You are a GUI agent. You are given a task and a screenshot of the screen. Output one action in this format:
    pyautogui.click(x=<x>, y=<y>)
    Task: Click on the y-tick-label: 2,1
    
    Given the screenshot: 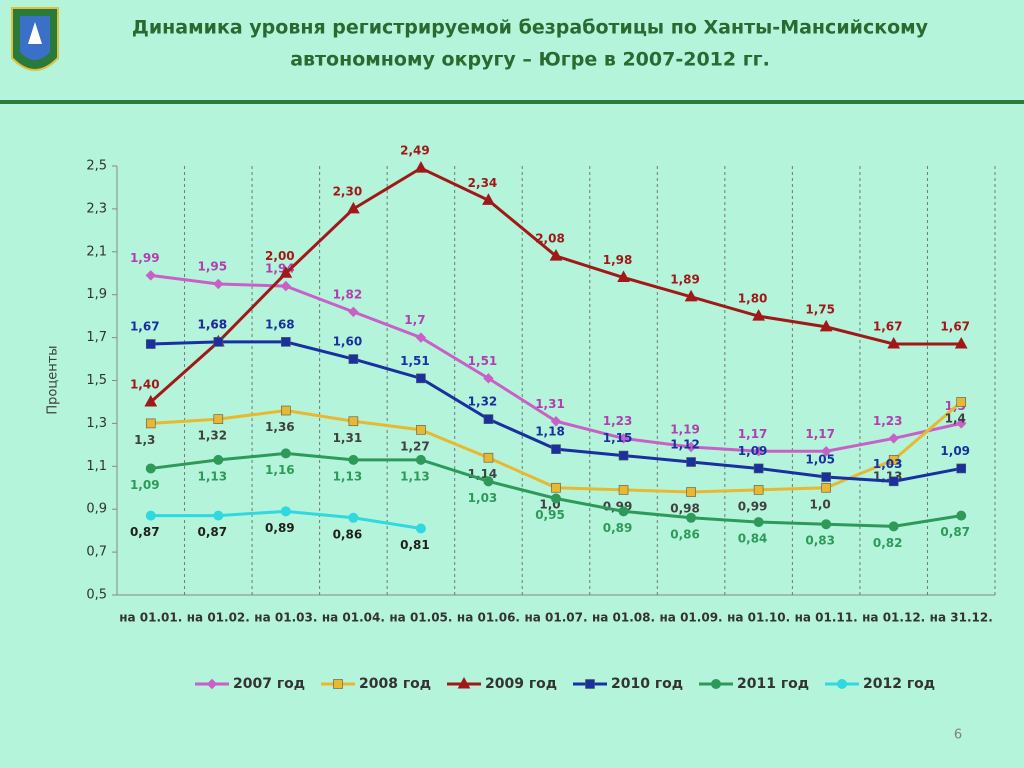 What is the action you would take?
    pyautogui.click(x=96, y=251)
    